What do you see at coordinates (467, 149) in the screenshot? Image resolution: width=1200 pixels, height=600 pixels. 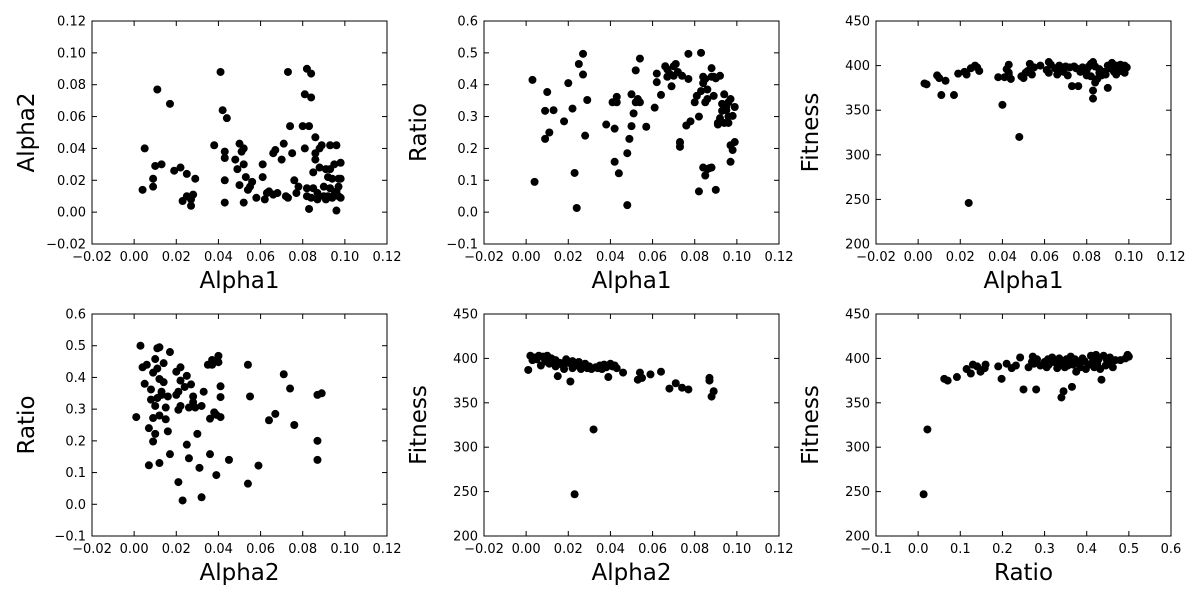 I see `y-tick-label: 0.2` at bounding box center [467, 149].